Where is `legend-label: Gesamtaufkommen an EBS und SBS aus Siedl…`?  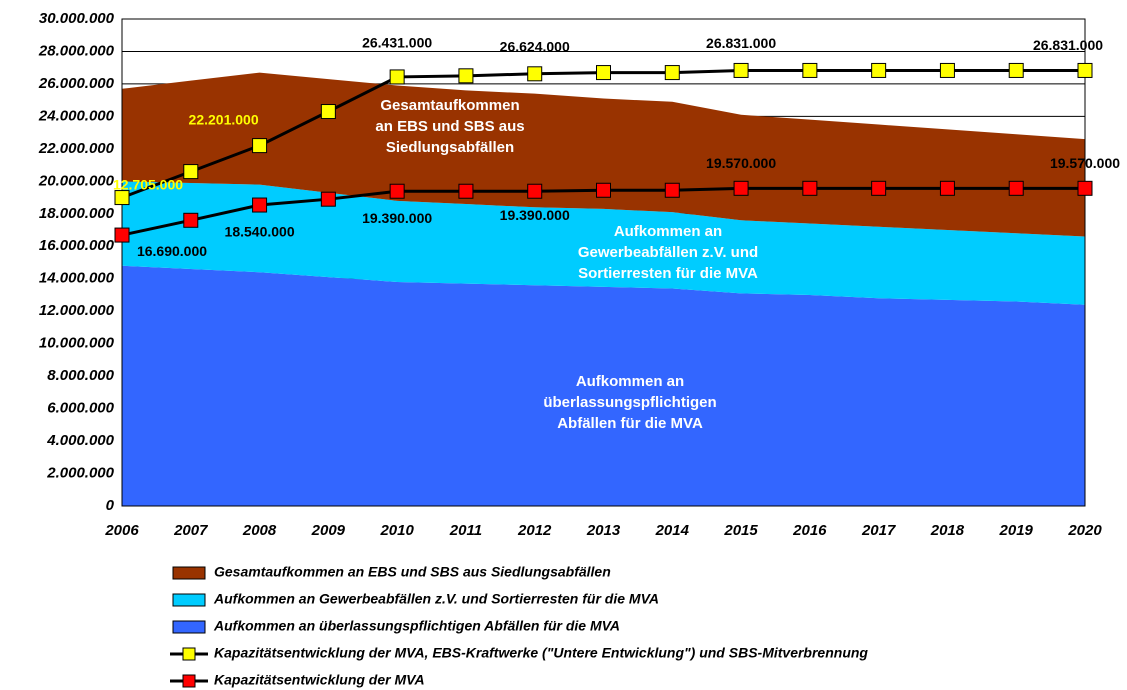 legend-label: Gesamtaufkommen an EBS und SBS aus Siedl… is located at coordinates (412, 572).